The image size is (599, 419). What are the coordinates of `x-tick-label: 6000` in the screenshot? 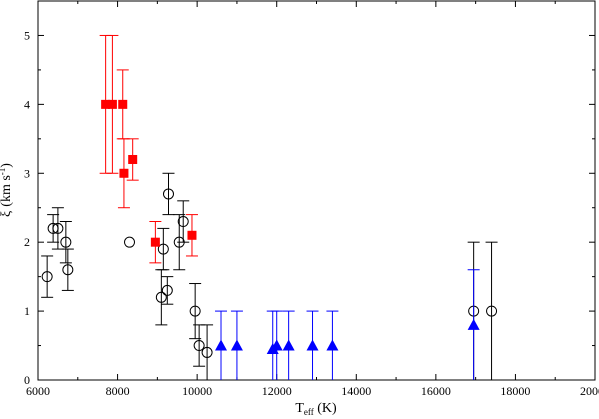 It's located at (38, 391).